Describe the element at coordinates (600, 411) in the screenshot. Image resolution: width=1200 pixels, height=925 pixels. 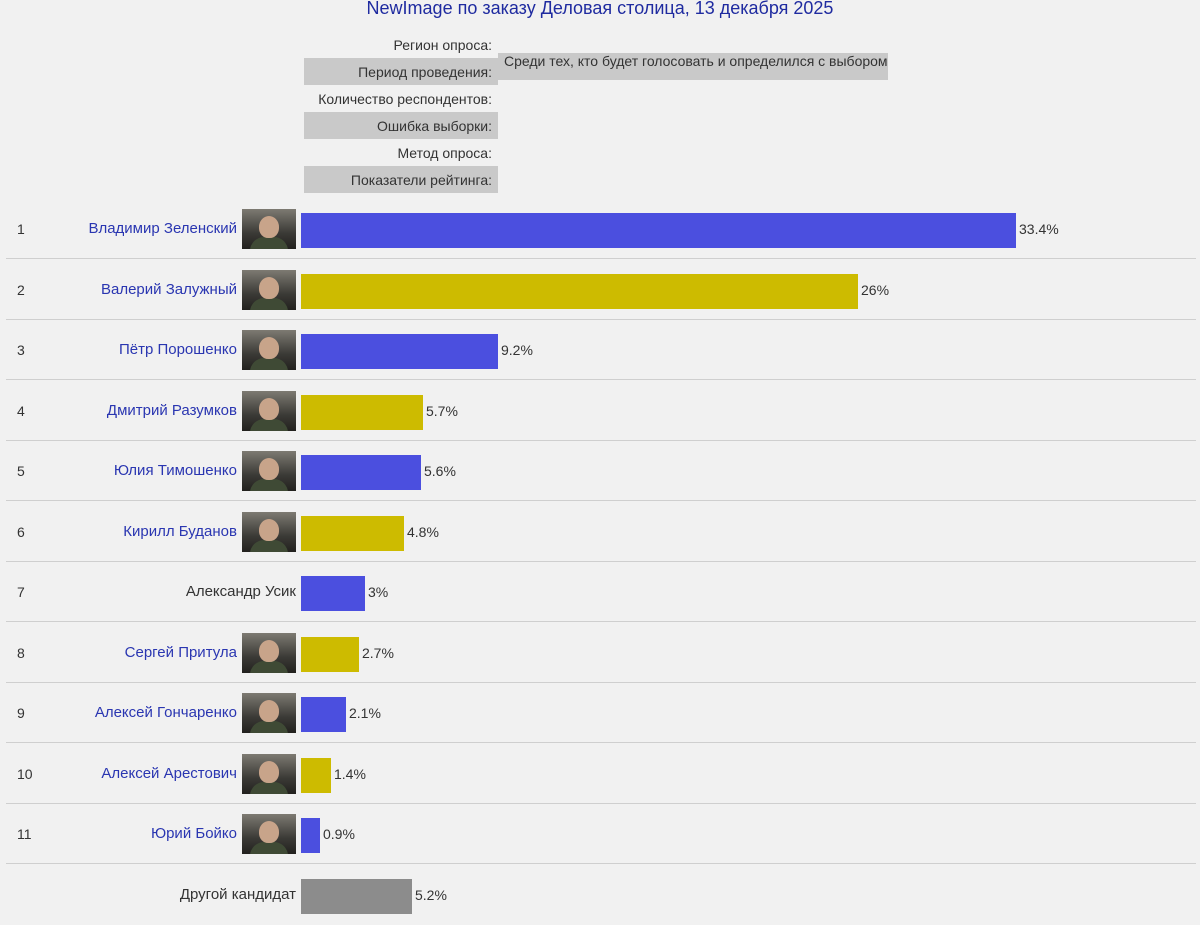
I see `candidate-row: 4 Дмитрий Разумков 5.7%` at that location.